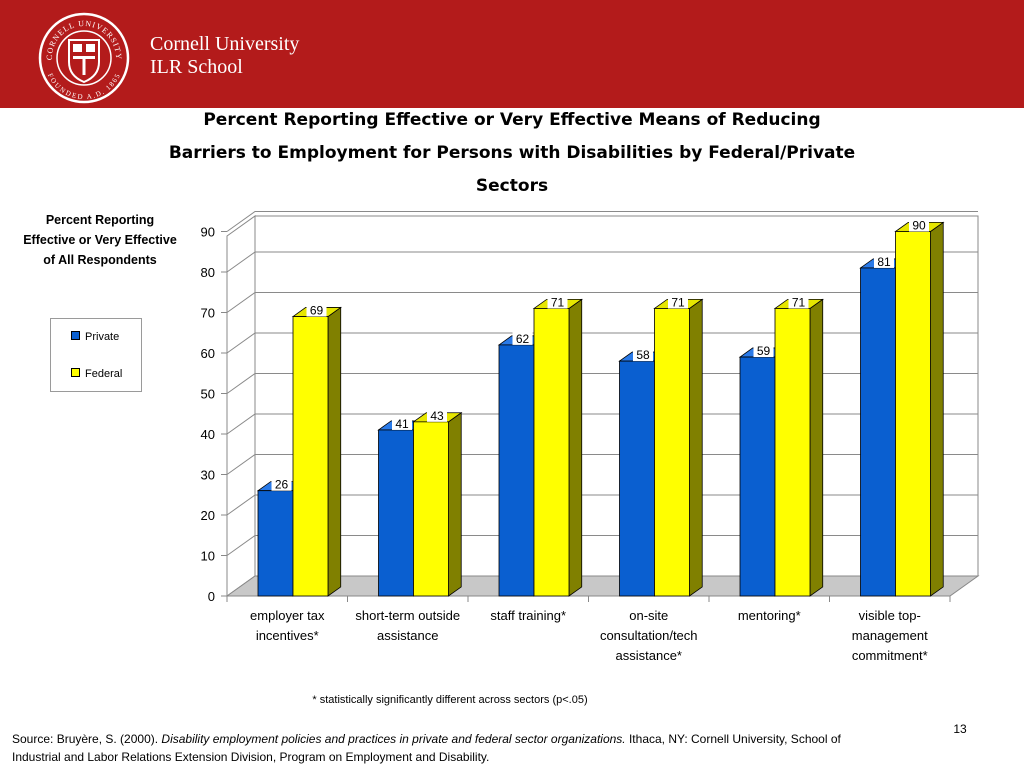 The height and width of the screenshot is (768, 1024). I want to click on x-category-label: visible top-, so click(890, 615).